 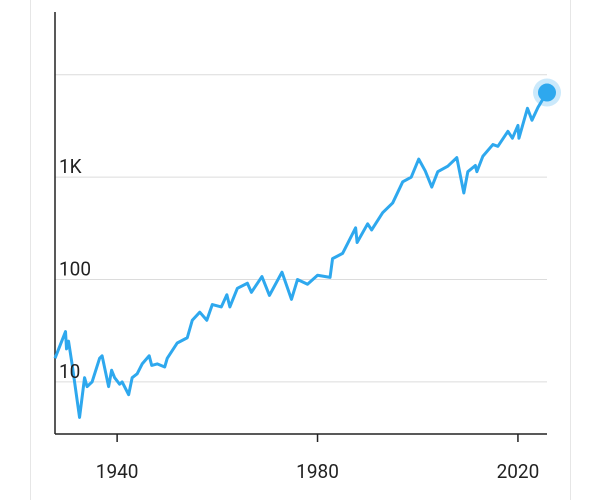 What do you see at coordinates (518, 471) in the screenshot?
I see `x-tick-label: 2020` at bounding box center [518, 471].